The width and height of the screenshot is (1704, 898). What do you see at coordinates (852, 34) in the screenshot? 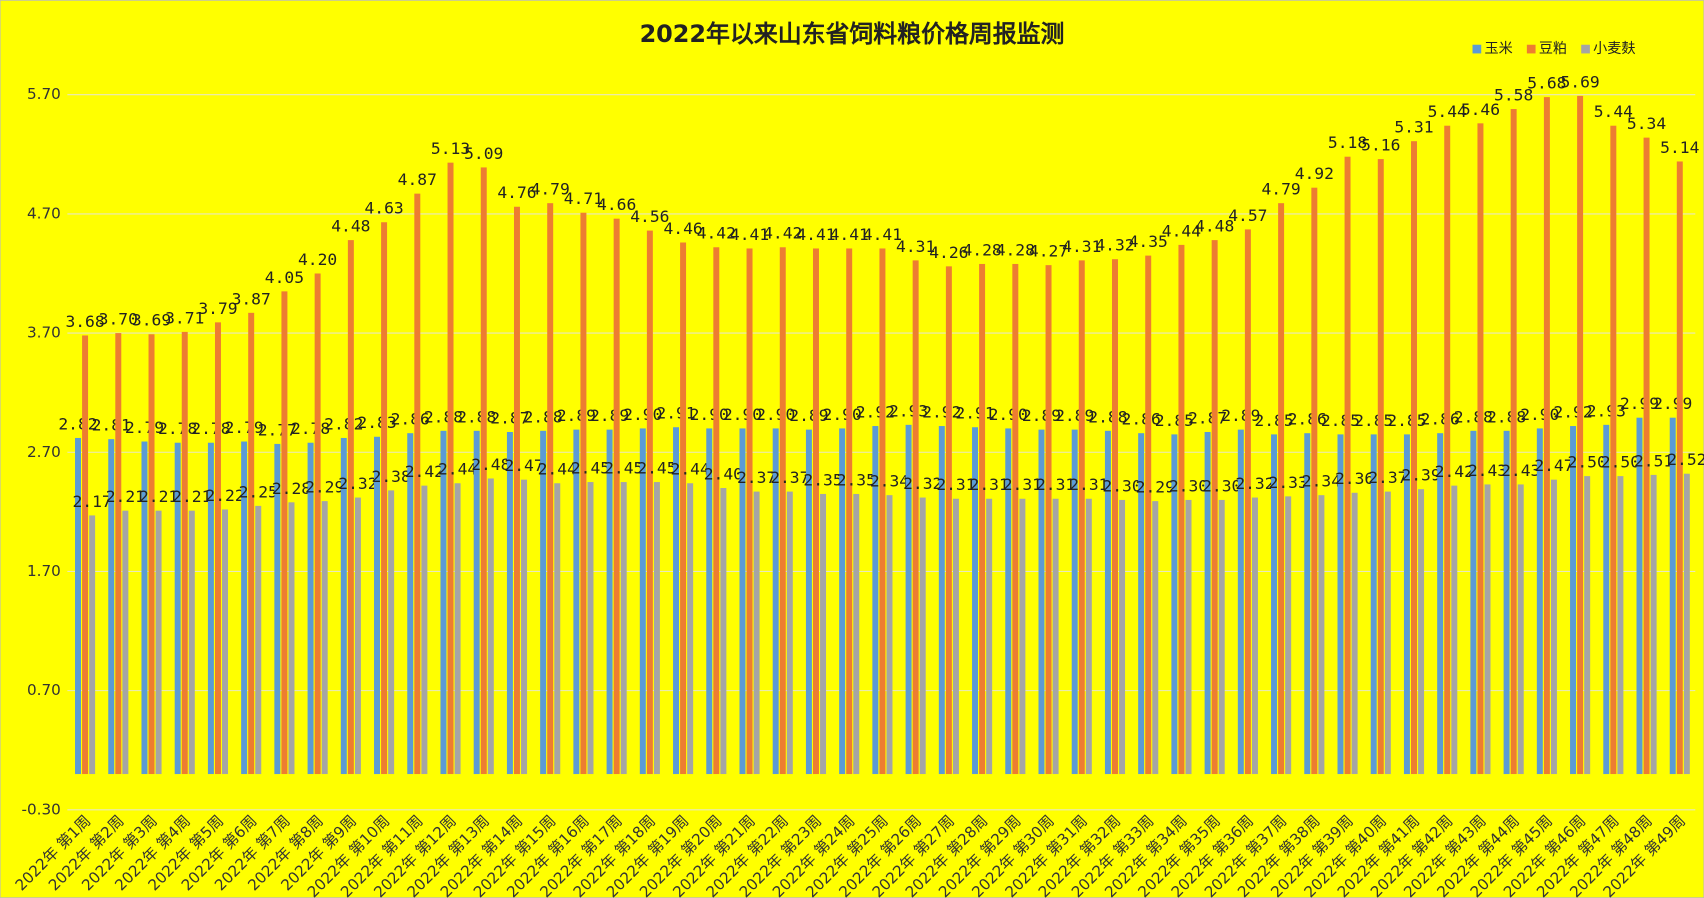
I see `chart-title: 2022年以来山东省饲料粮价格周报监测` at bounding box center [852, 34].